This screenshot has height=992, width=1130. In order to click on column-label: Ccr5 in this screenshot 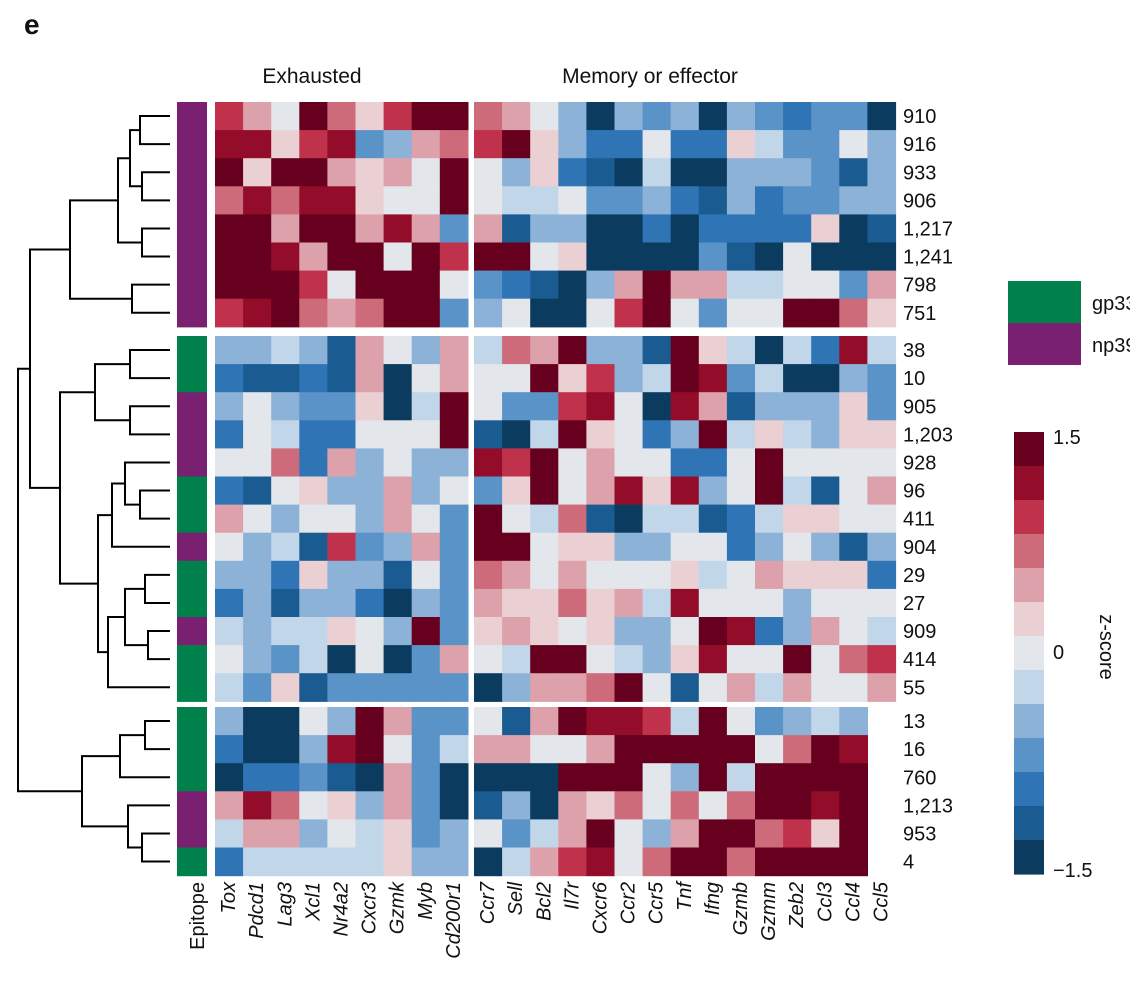, I will do `click(657, 902)`.